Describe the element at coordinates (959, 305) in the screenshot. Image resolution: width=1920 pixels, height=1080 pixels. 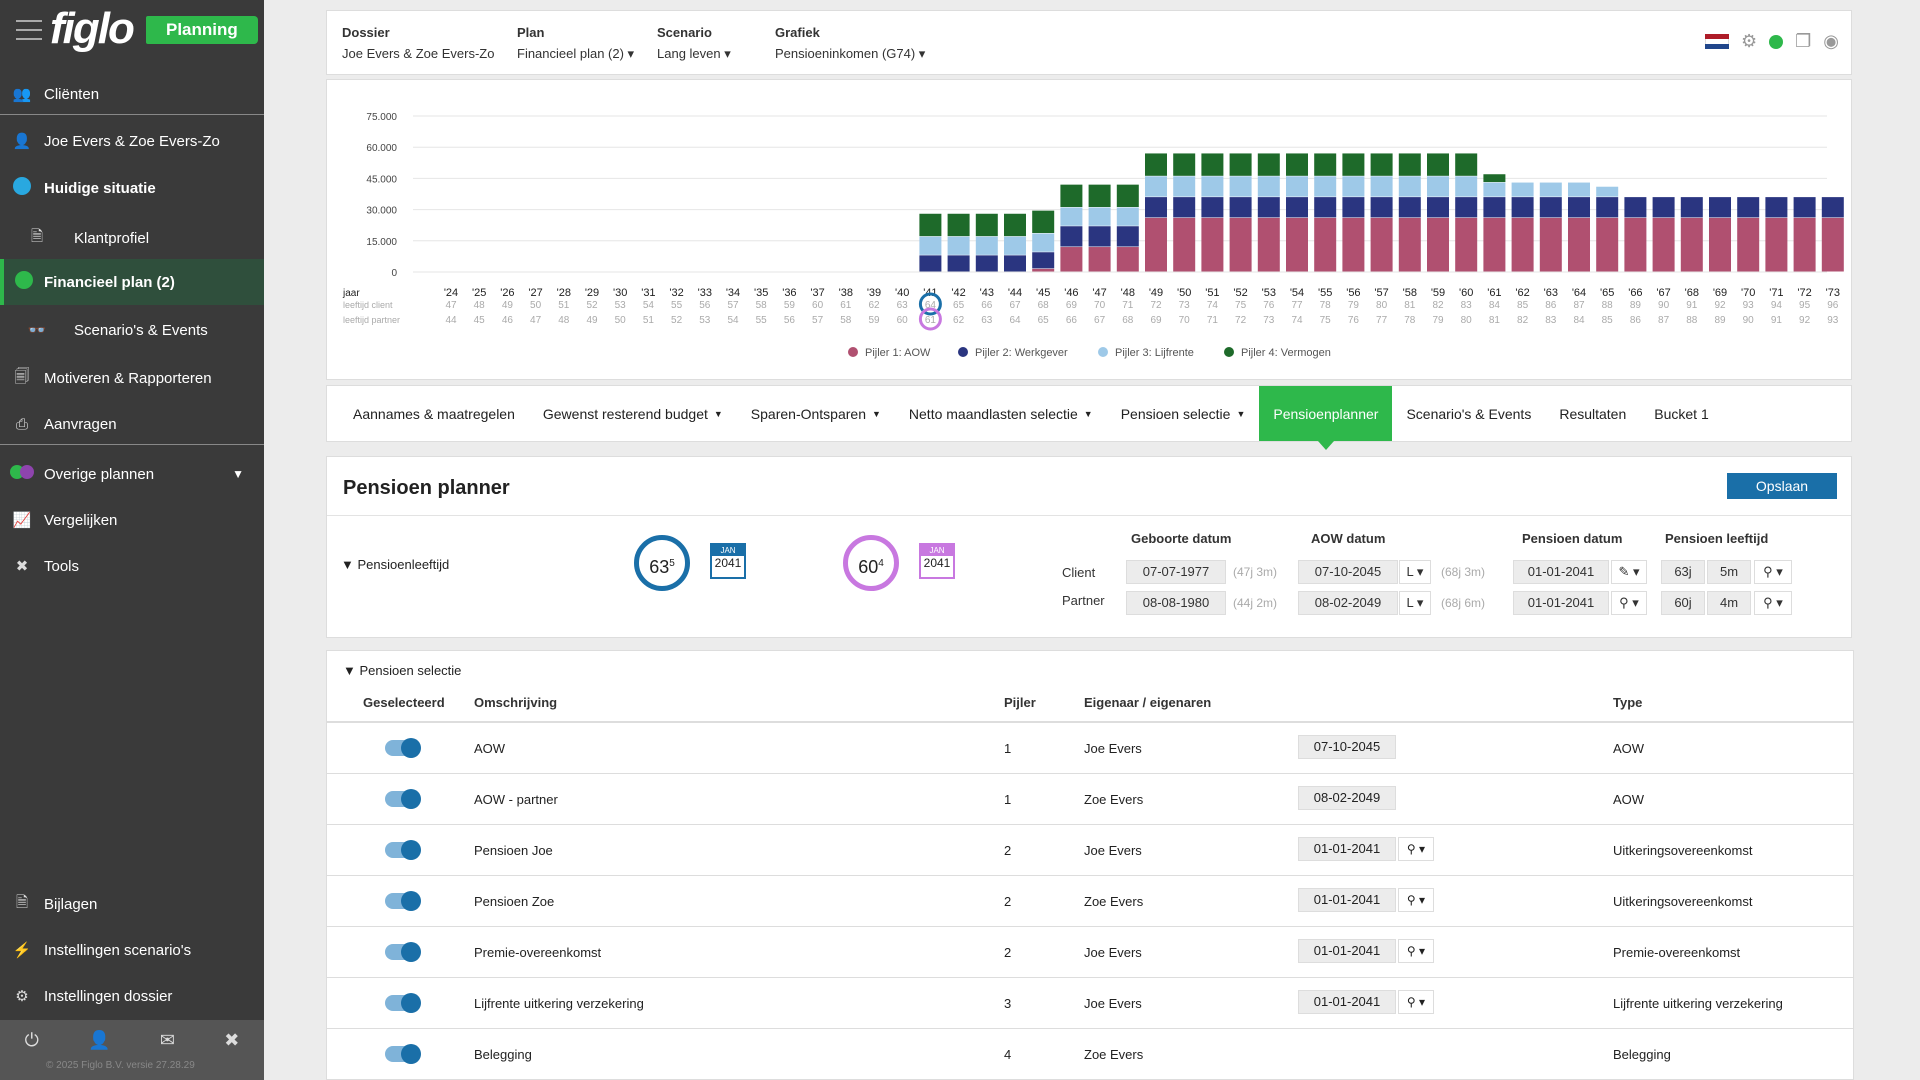
I see `age-client-label: 65` at that location.